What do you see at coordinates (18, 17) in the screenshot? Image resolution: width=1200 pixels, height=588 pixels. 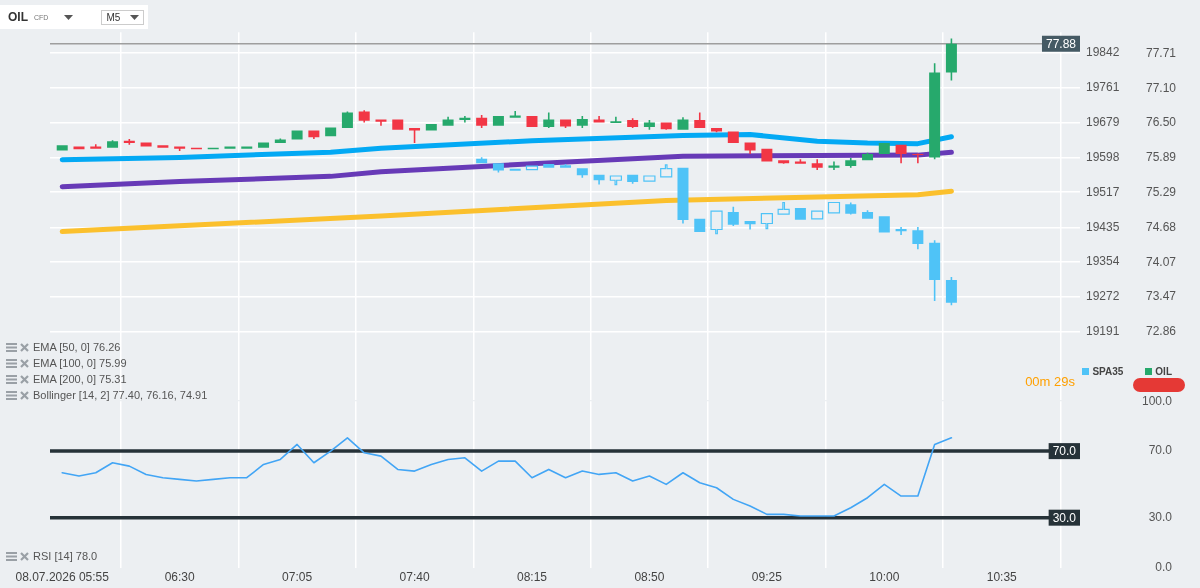 I see `chart-title: OIL` at bounding box center [18, 17].